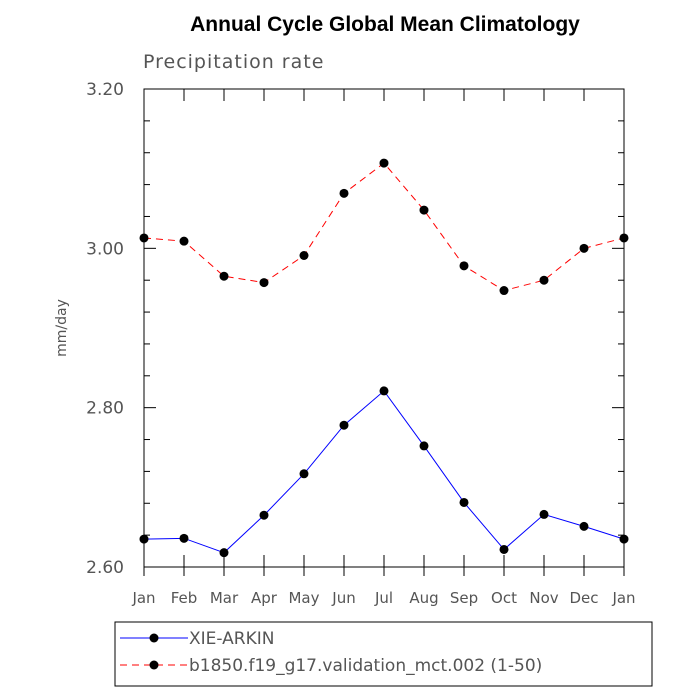 This screenshot has height=700, width=700. I want to click on chart-title: Annual Cycle Global Mean Climatology, so click(385, 24).